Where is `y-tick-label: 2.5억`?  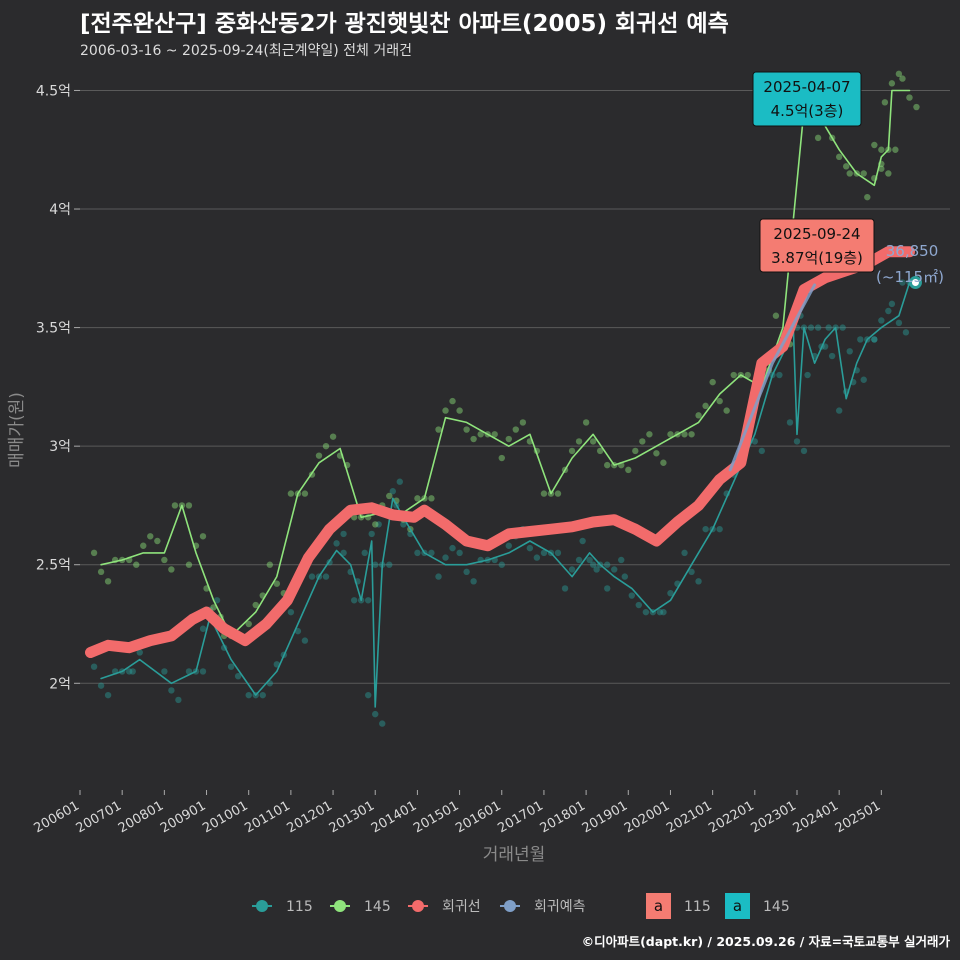 y-tick-label: 2.5억 is located at coordinates (53, 566).